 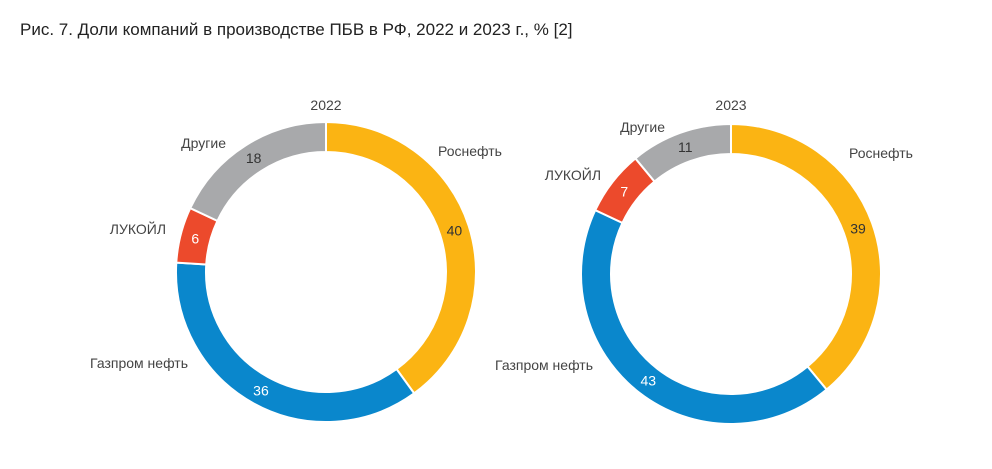 I want to click on value-label-2023-2: 7, so click(x=624, y=191).